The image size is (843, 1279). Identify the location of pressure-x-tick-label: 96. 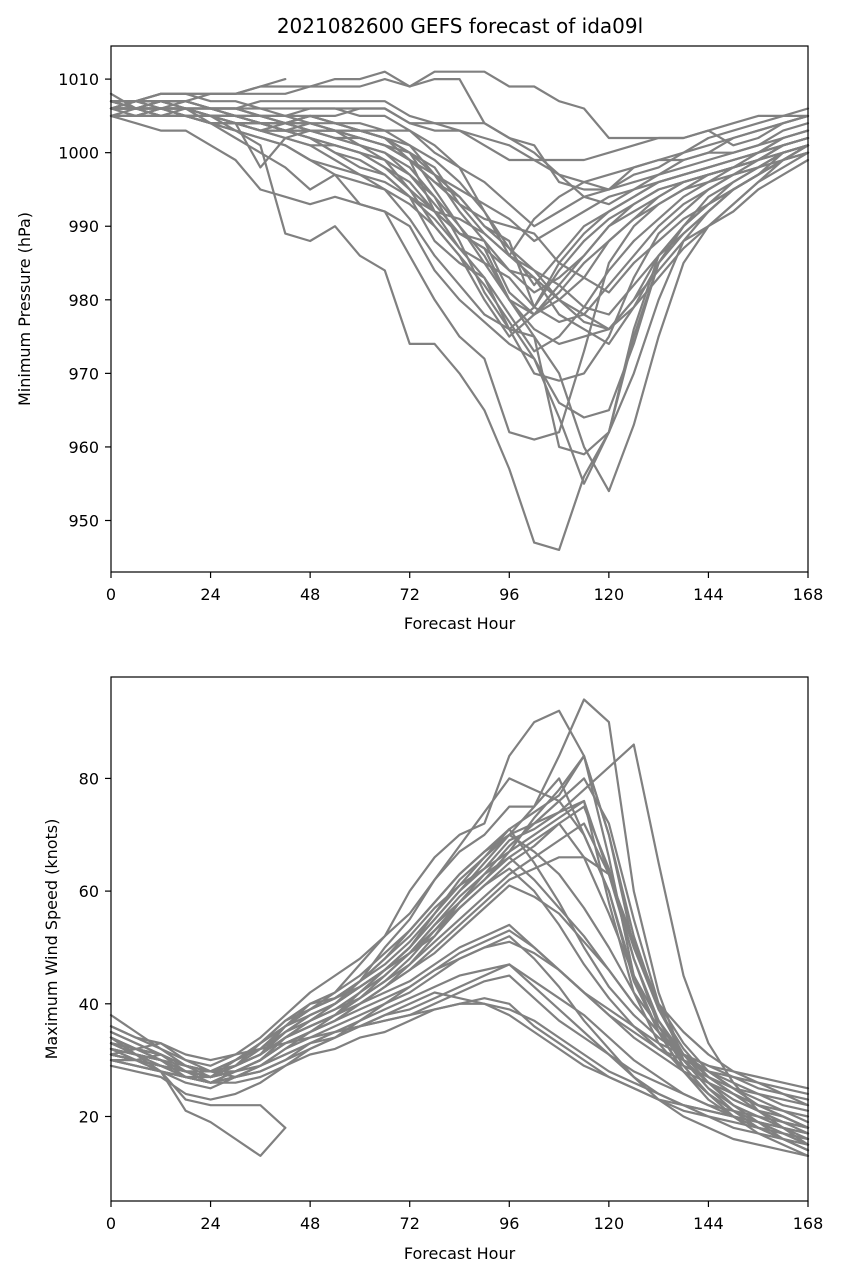
(509, 594).